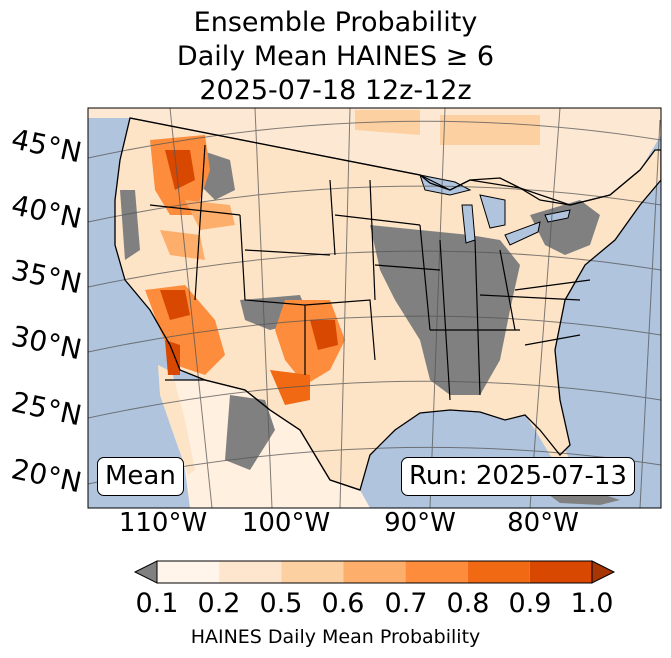 This screenshot has height=658, width=671. Describe the element at coordinates (163, 523) in the screenshot. I see `lon-label-110: 110°W` at that location.